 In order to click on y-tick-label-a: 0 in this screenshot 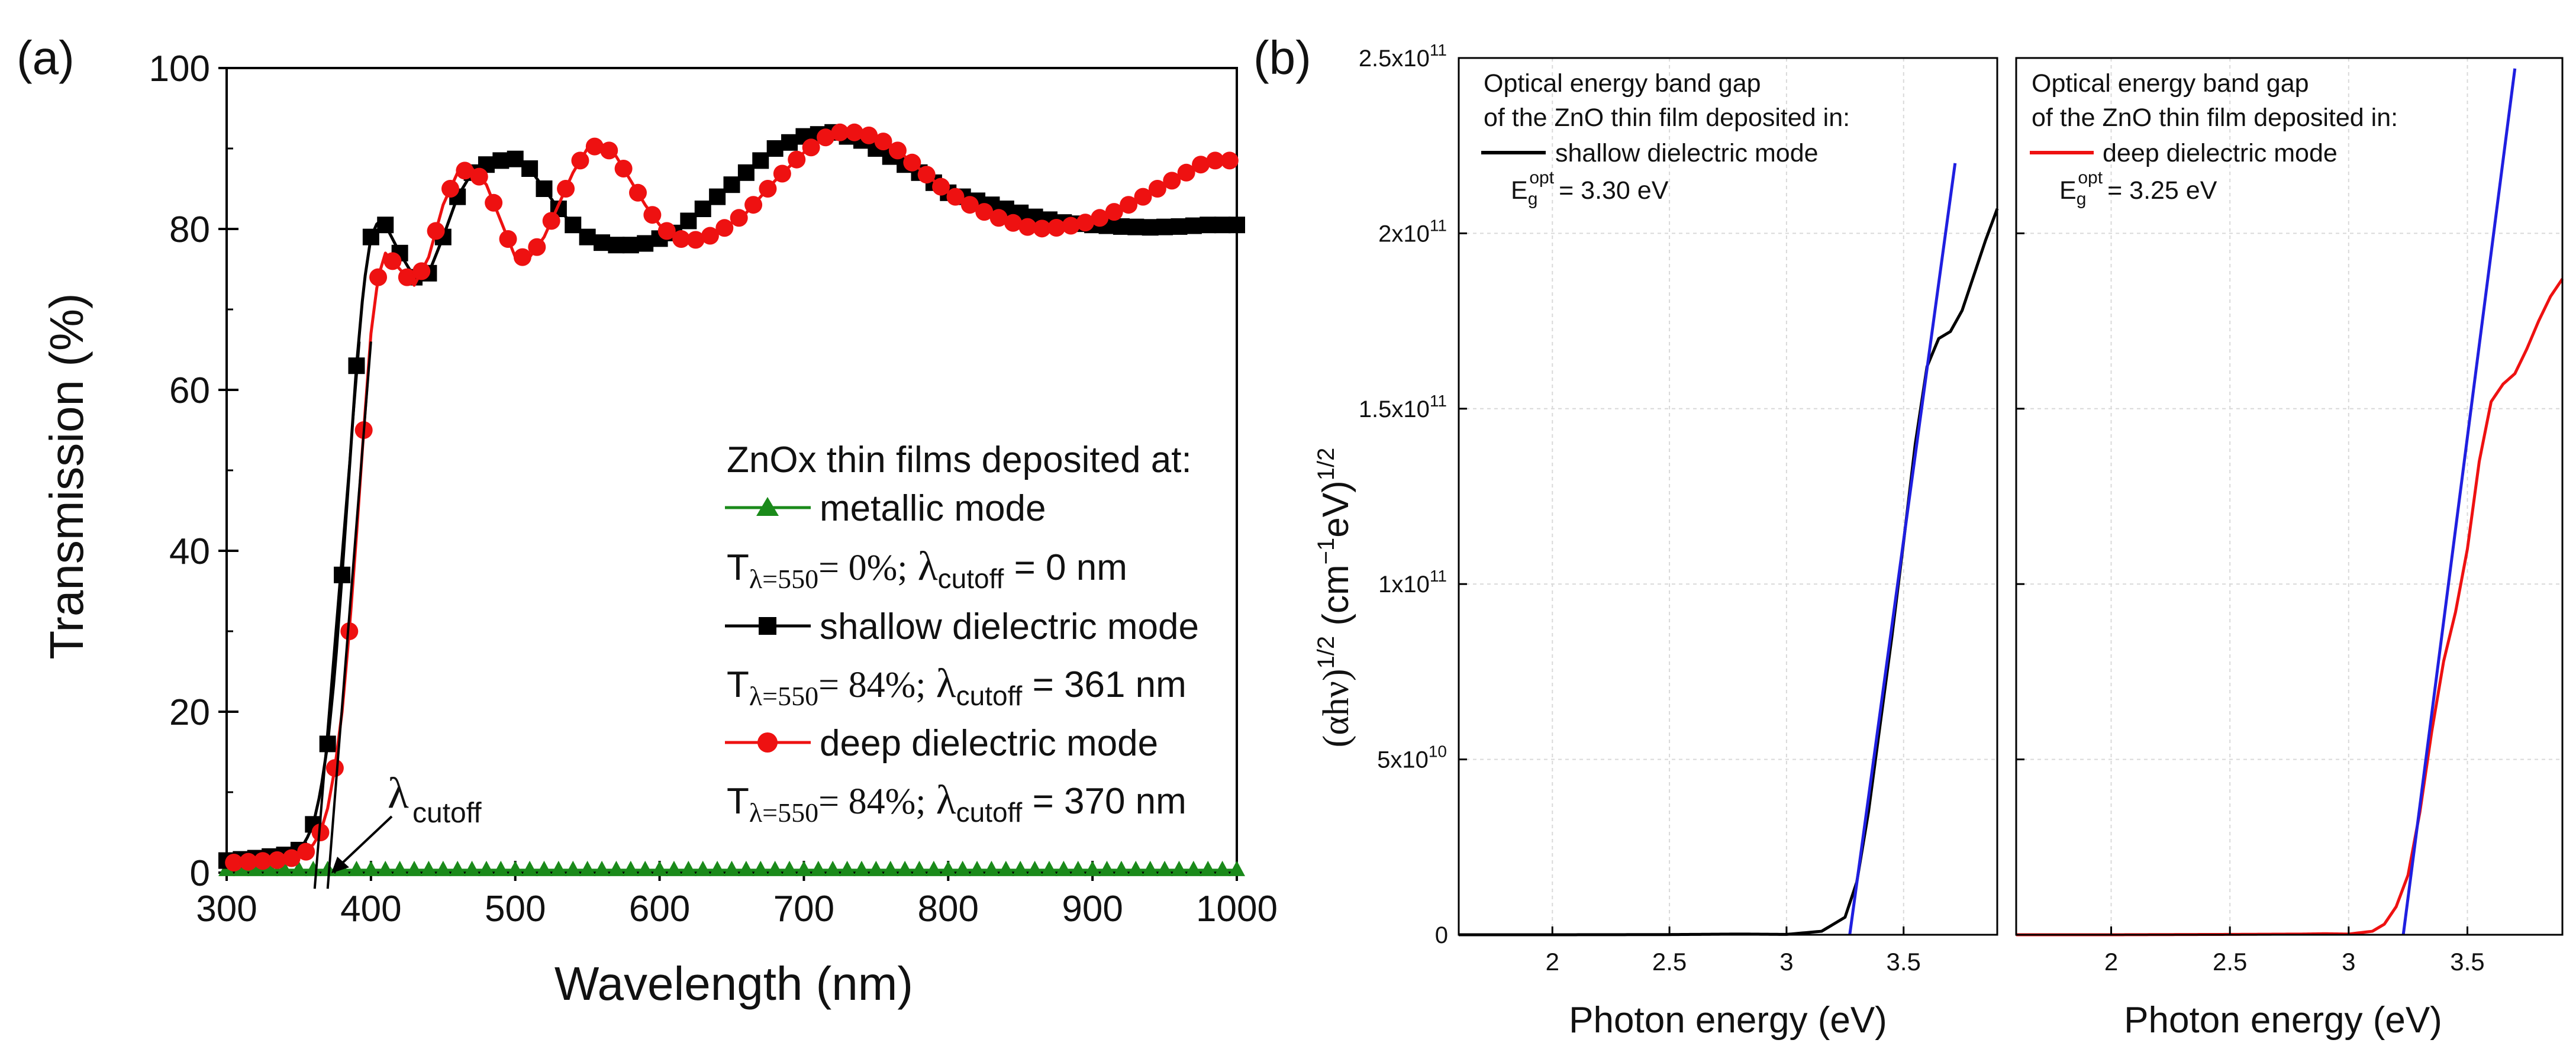, I will do `click(200, 873)`.